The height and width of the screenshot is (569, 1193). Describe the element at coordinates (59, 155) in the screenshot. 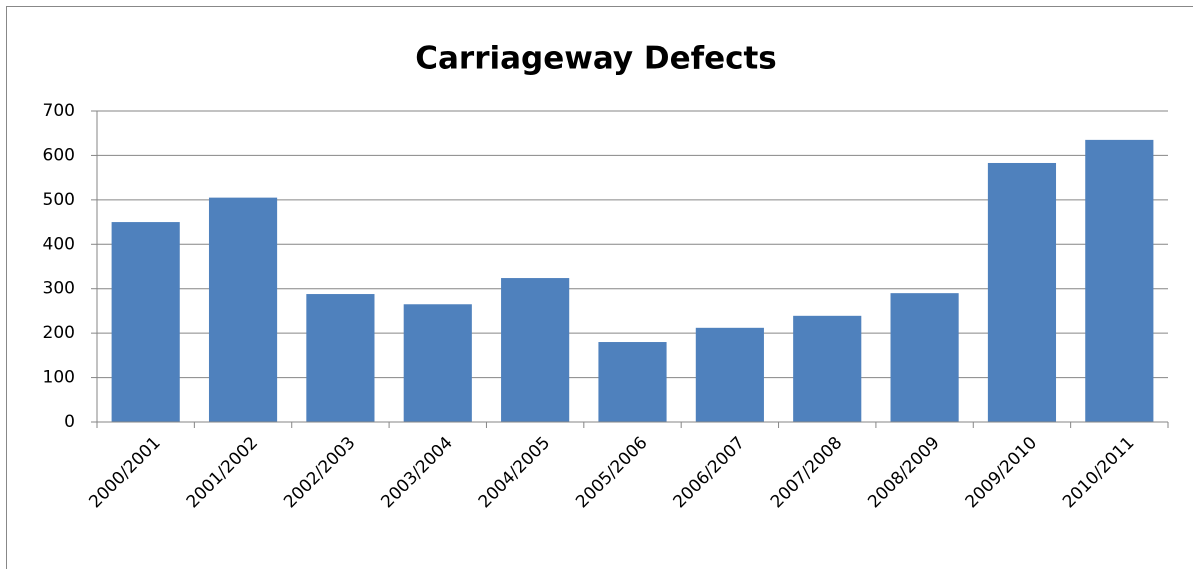

I see `y-tick-label: 600` at that location.